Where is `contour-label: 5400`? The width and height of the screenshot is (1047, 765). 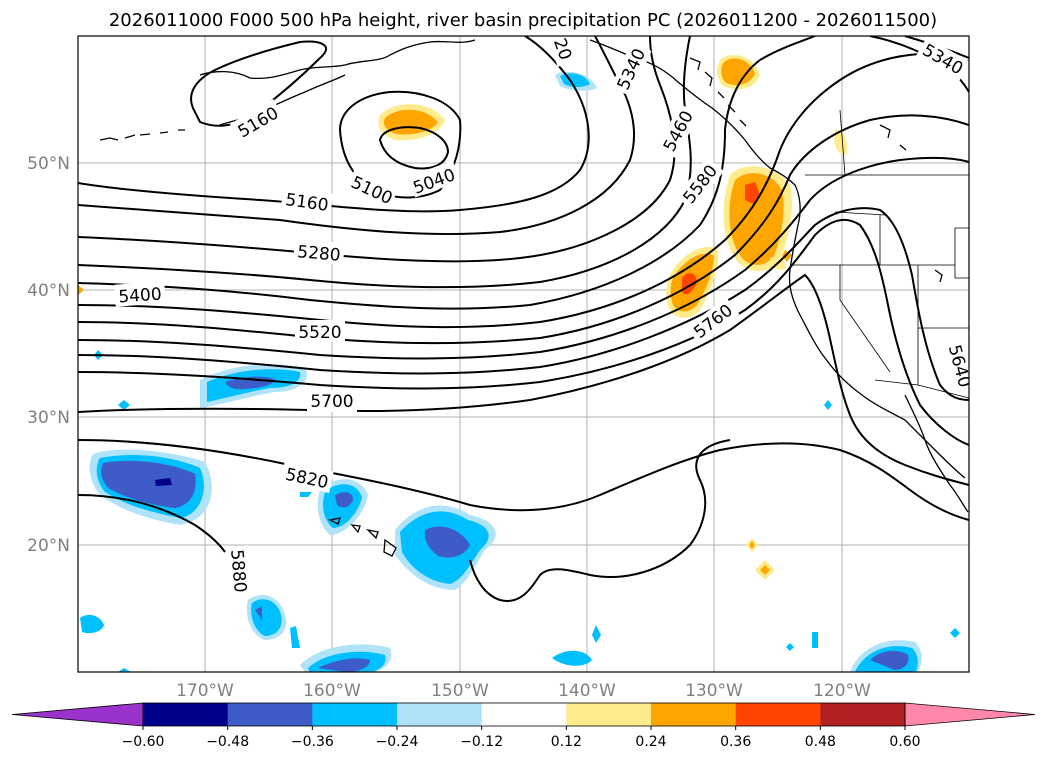
contour-label: 5400 is located at coordinates (140, 296).